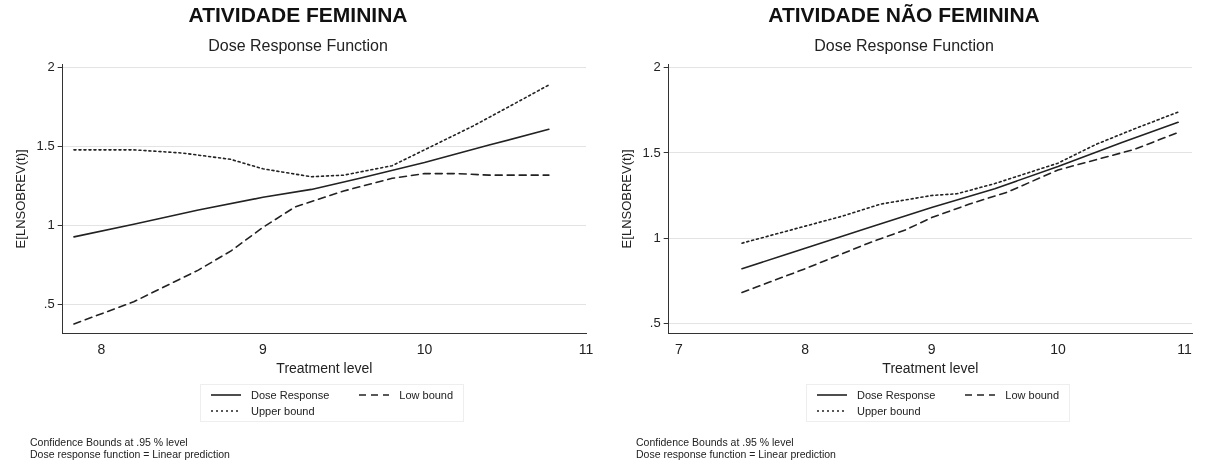  What do you see at coordinates (904, 15) in the screenshot?
I see `chart-title: ATIVIDADE NÃO FEMININA` at bounding box center [904, 15].